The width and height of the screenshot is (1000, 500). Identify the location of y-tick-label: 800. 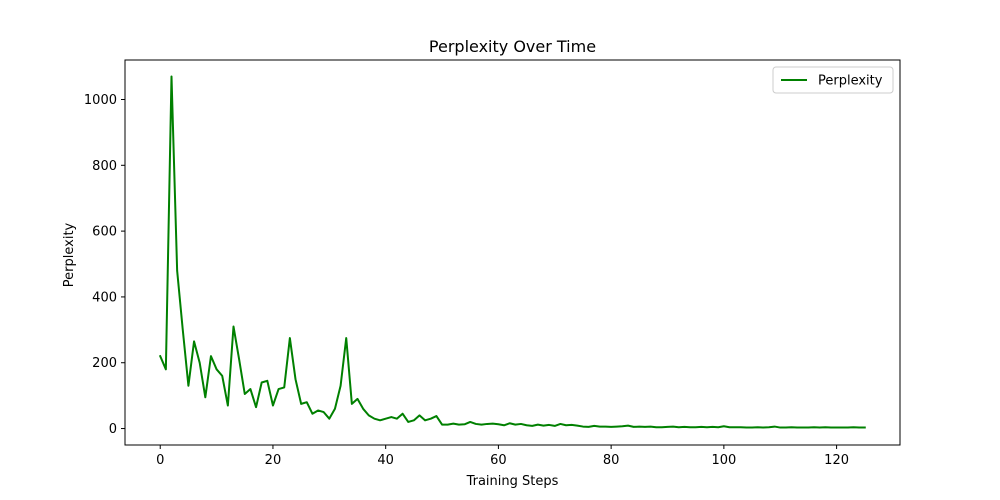
(104, 166).